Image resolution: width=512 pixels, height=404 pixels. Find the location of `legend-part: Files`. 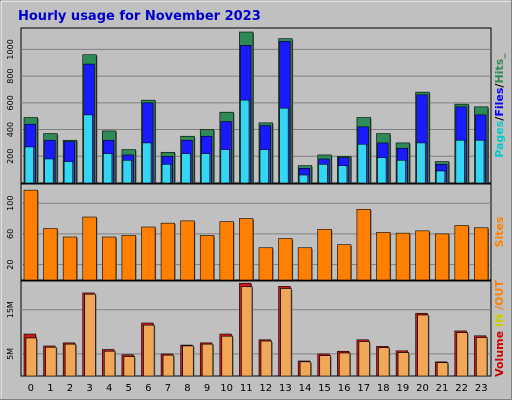

legend-part: Files is located at coordinates (499, 102).